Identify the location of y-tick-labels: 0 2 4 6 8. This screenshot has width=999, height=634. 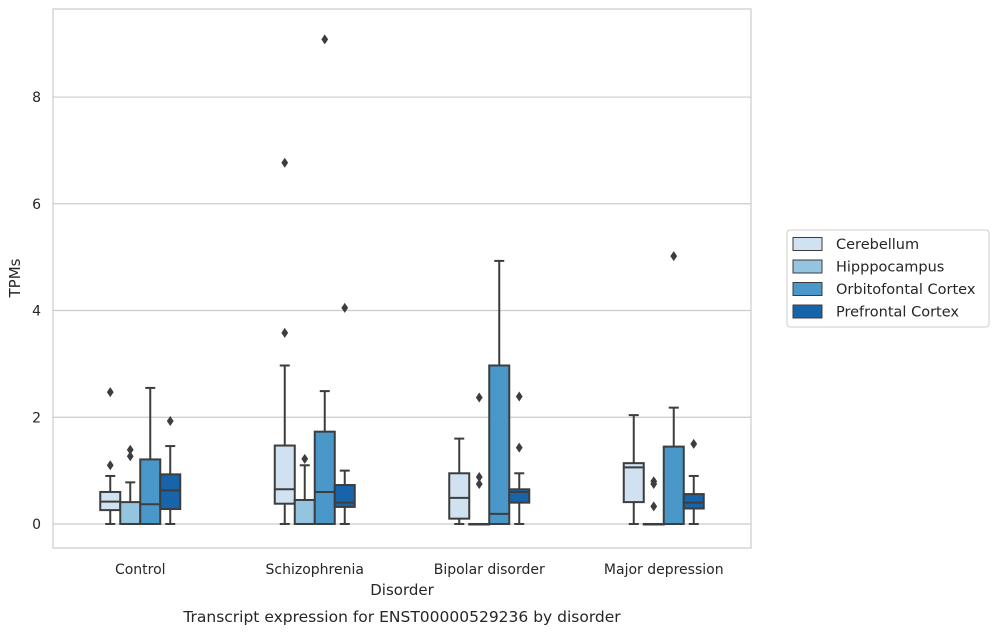
(36, 311).